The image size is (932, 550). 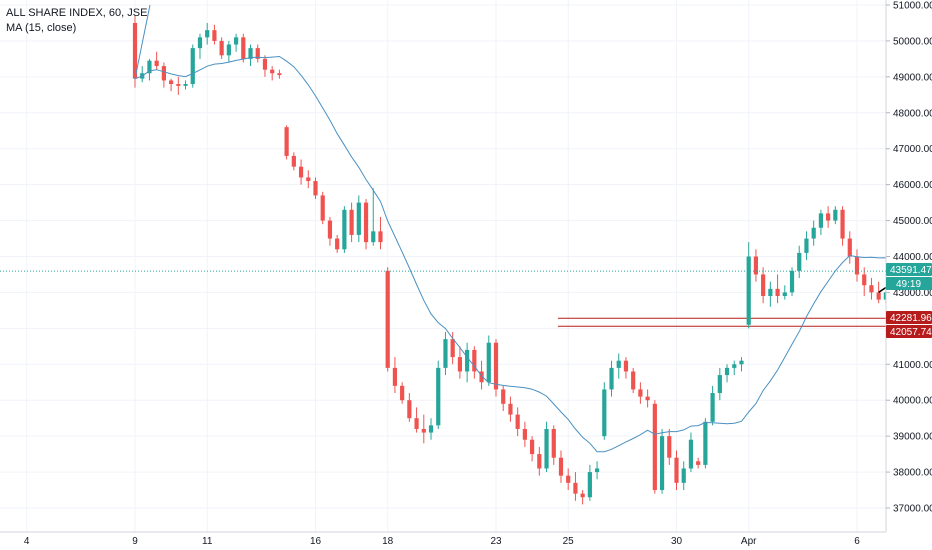 What do you see at coordinates (912, 473) in the screenshot?
I see `y-tick-label: 38000.00` at bounding box center [912, 473].